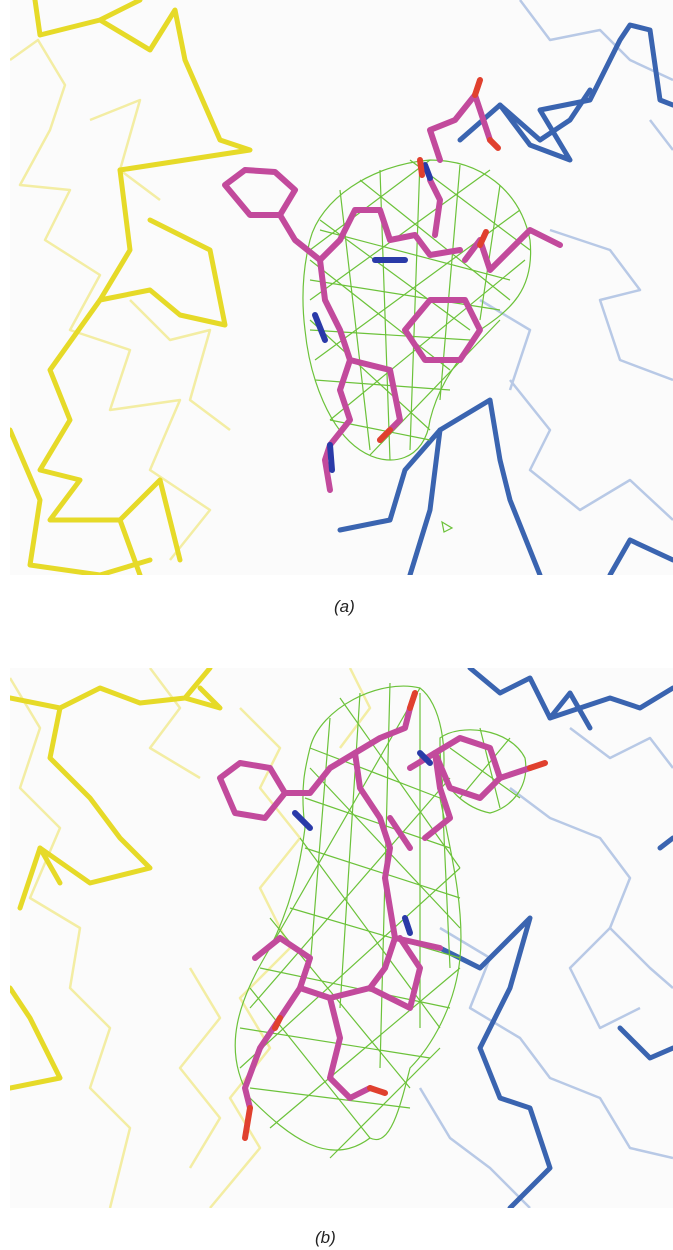 The width and height of the screenshot is (673, 1250). Describe the element at coordinates (325, 1237) in the screenshot. I see `caption-b: (b)` at that location.